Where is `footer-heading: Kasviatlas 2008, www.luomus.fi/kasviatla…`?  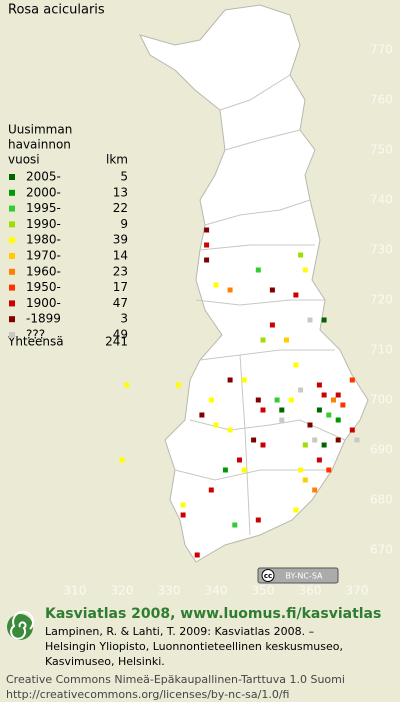
footer-heading: Kasviatlas 2008, www.luomus.fi/kasviatla… is located at coordinates (213, 614).